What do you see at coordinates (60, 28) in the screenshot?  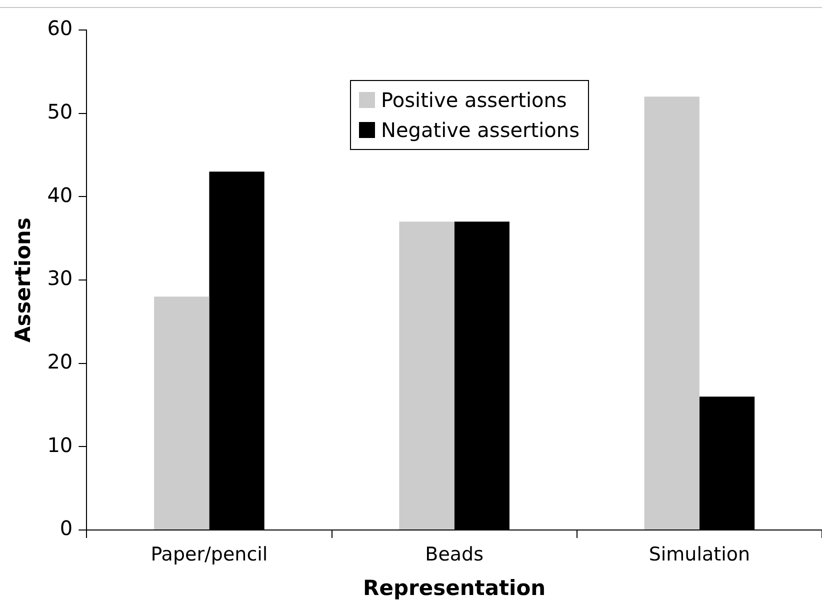 I see `y-tick-label: 60` at bounding box center [60, 28].